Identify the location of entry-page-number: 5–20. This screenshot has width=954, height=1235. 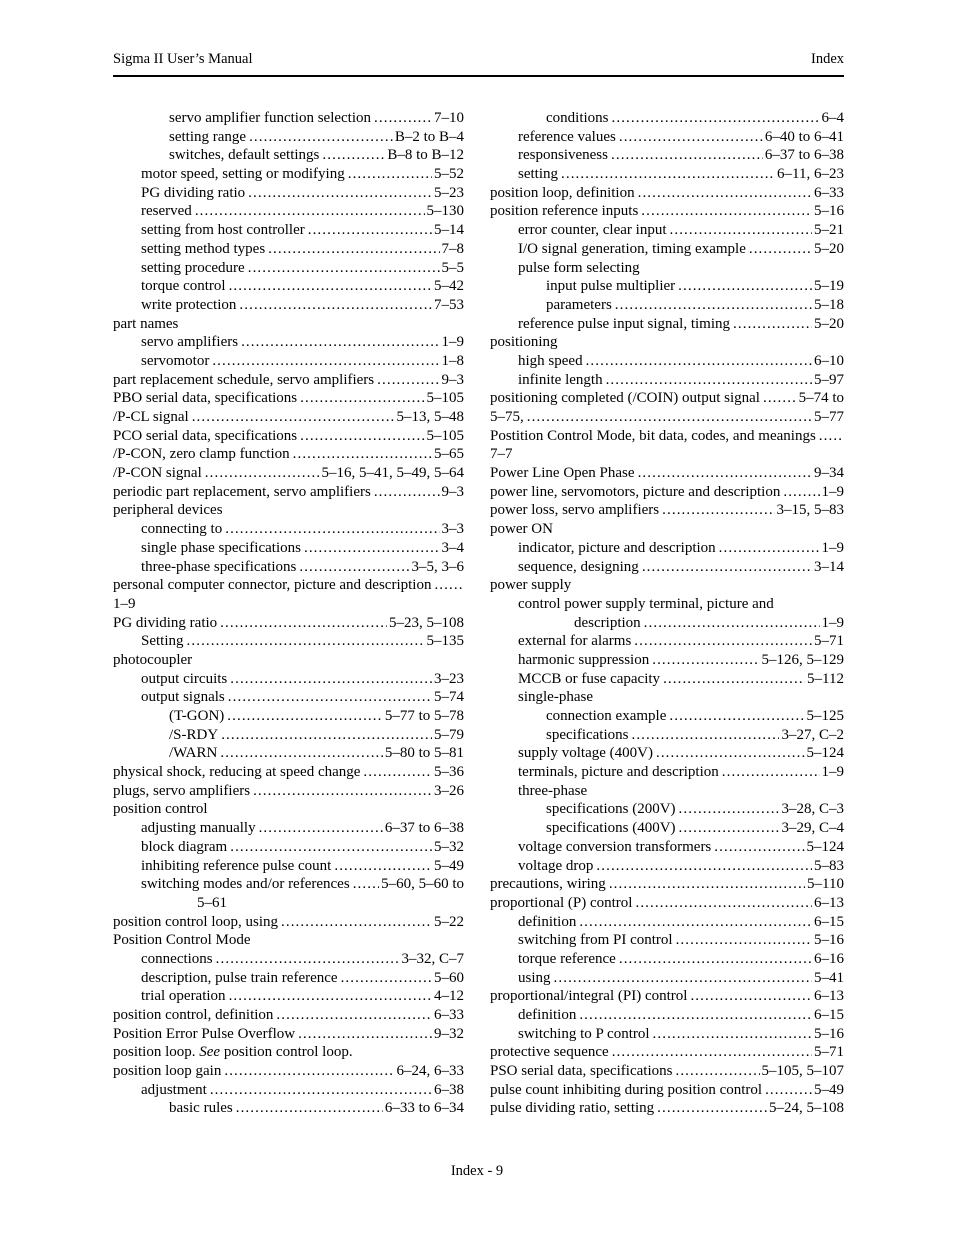
(829, 248).